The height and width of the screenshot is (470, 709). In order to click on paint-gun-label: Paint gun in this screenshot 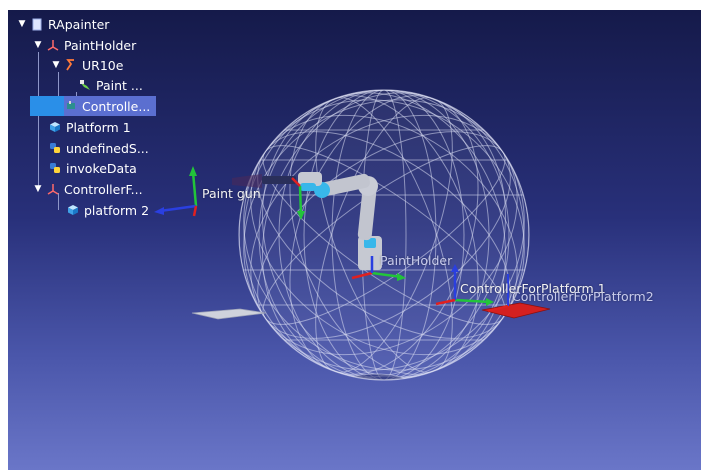, I will do `click(231, 193)`.